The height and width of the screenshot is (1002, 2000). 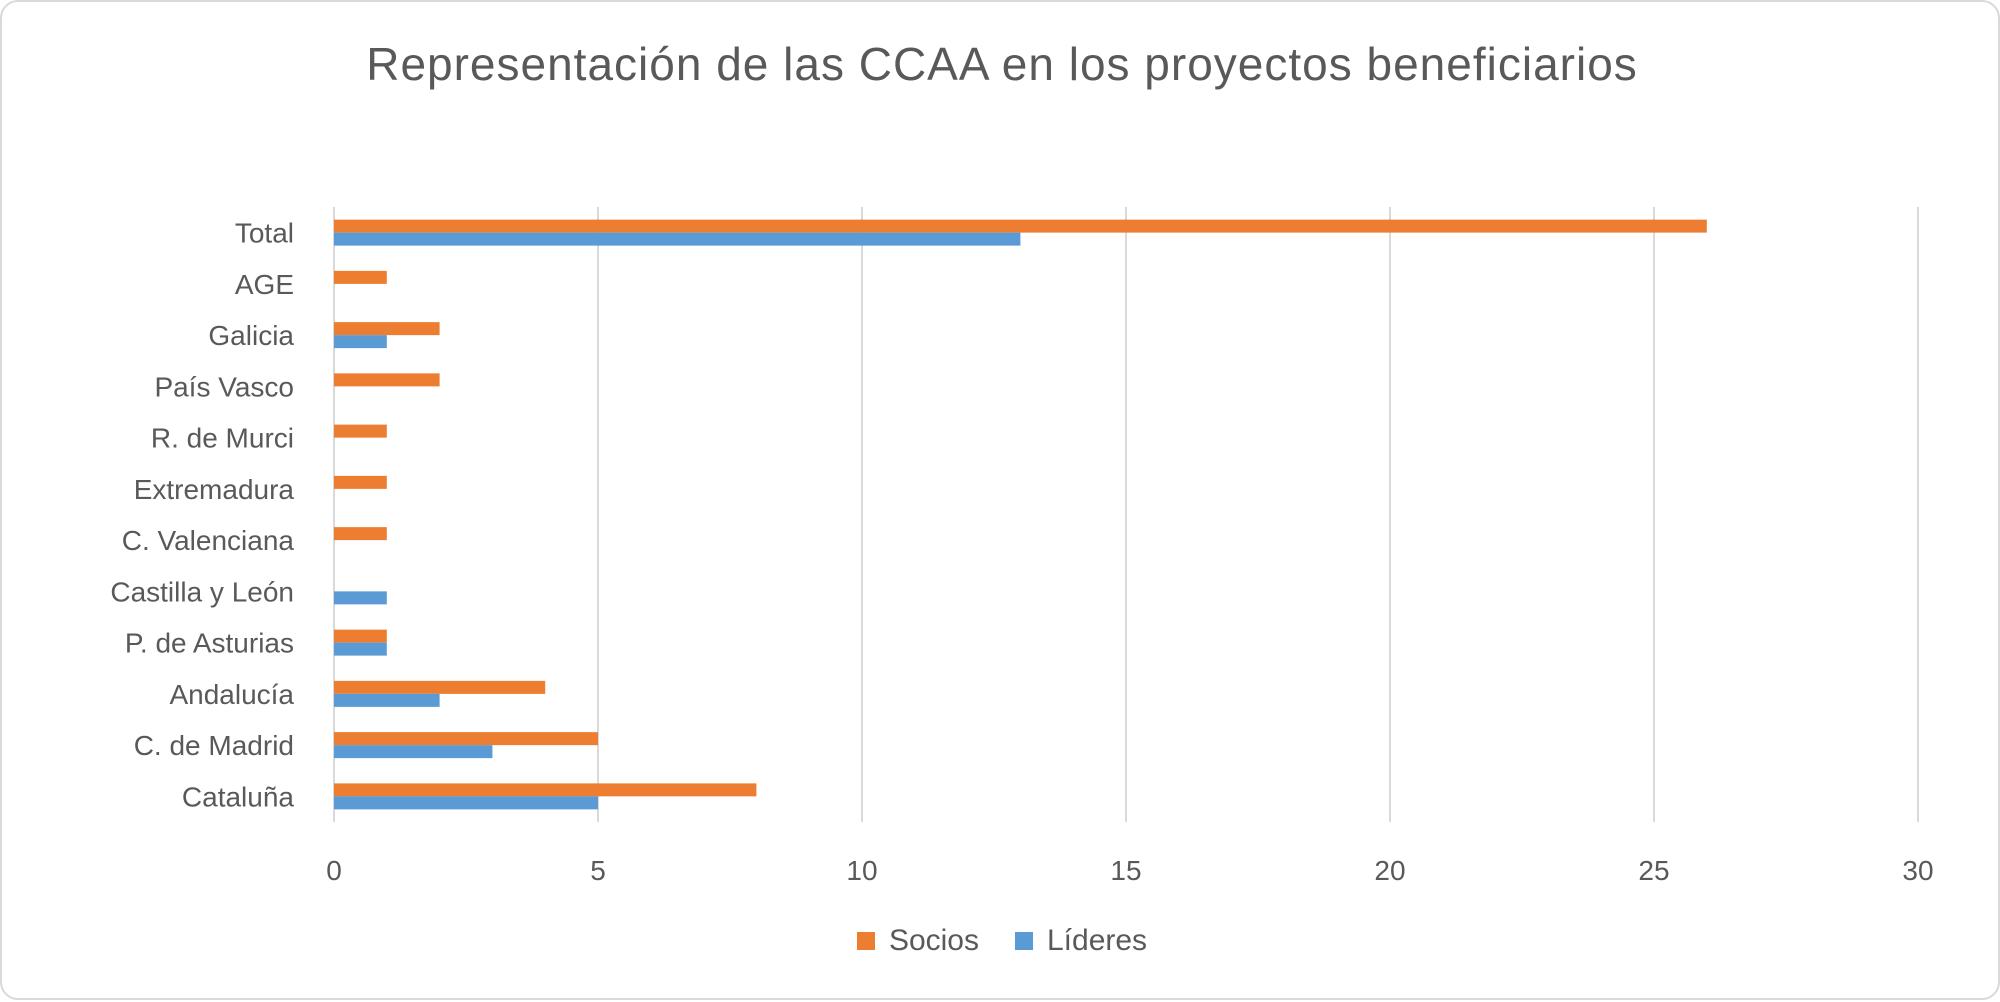 I want to click on x-tick-label: 15, so click(x=1125, y=870).